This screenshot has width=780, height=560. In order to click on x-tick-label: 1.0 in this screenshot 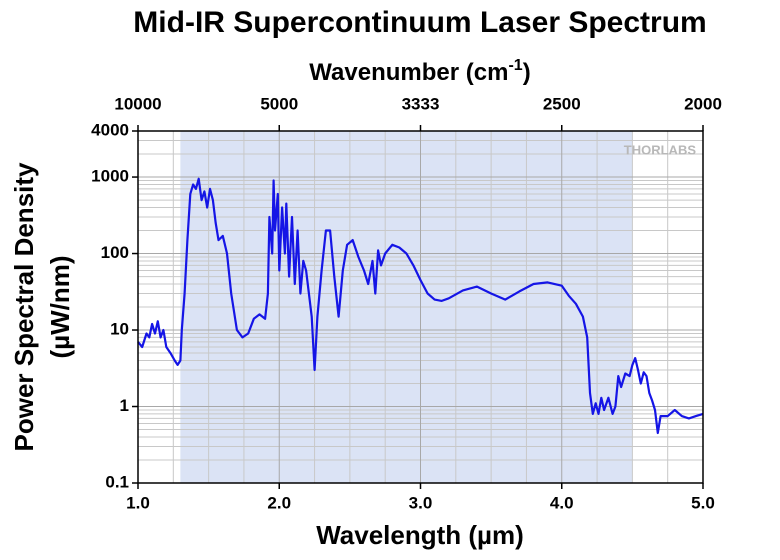, I will do `click(138, 502)`.